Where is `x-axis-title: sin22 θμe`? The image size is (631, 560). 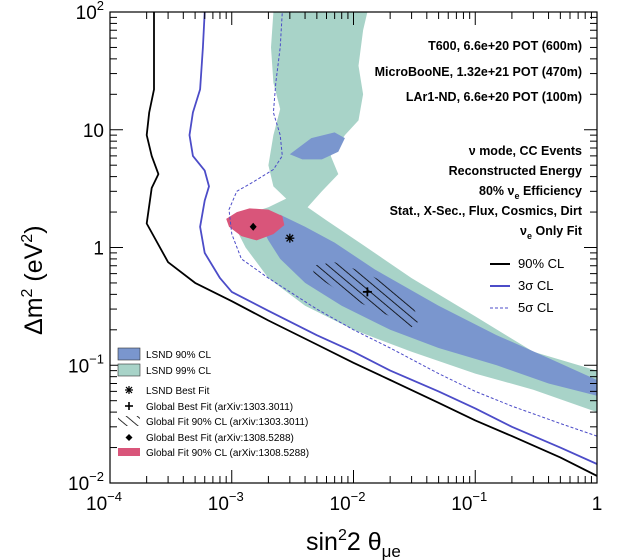 x-axis-title: sin22 θμe is located at coordinates (353, 543).